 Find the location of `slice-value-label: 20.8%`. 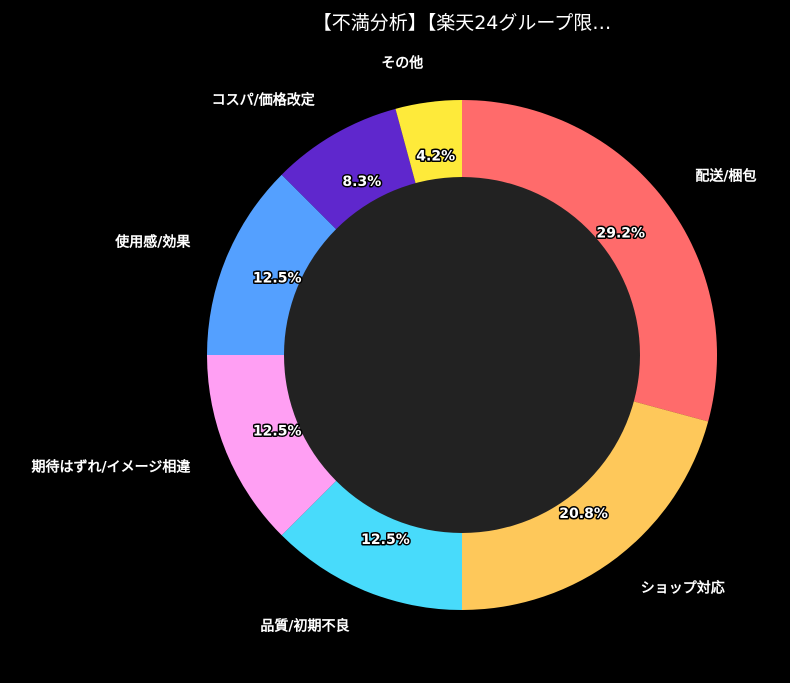

slice-value-label: 20.8% is located at coordinates (583, 514).